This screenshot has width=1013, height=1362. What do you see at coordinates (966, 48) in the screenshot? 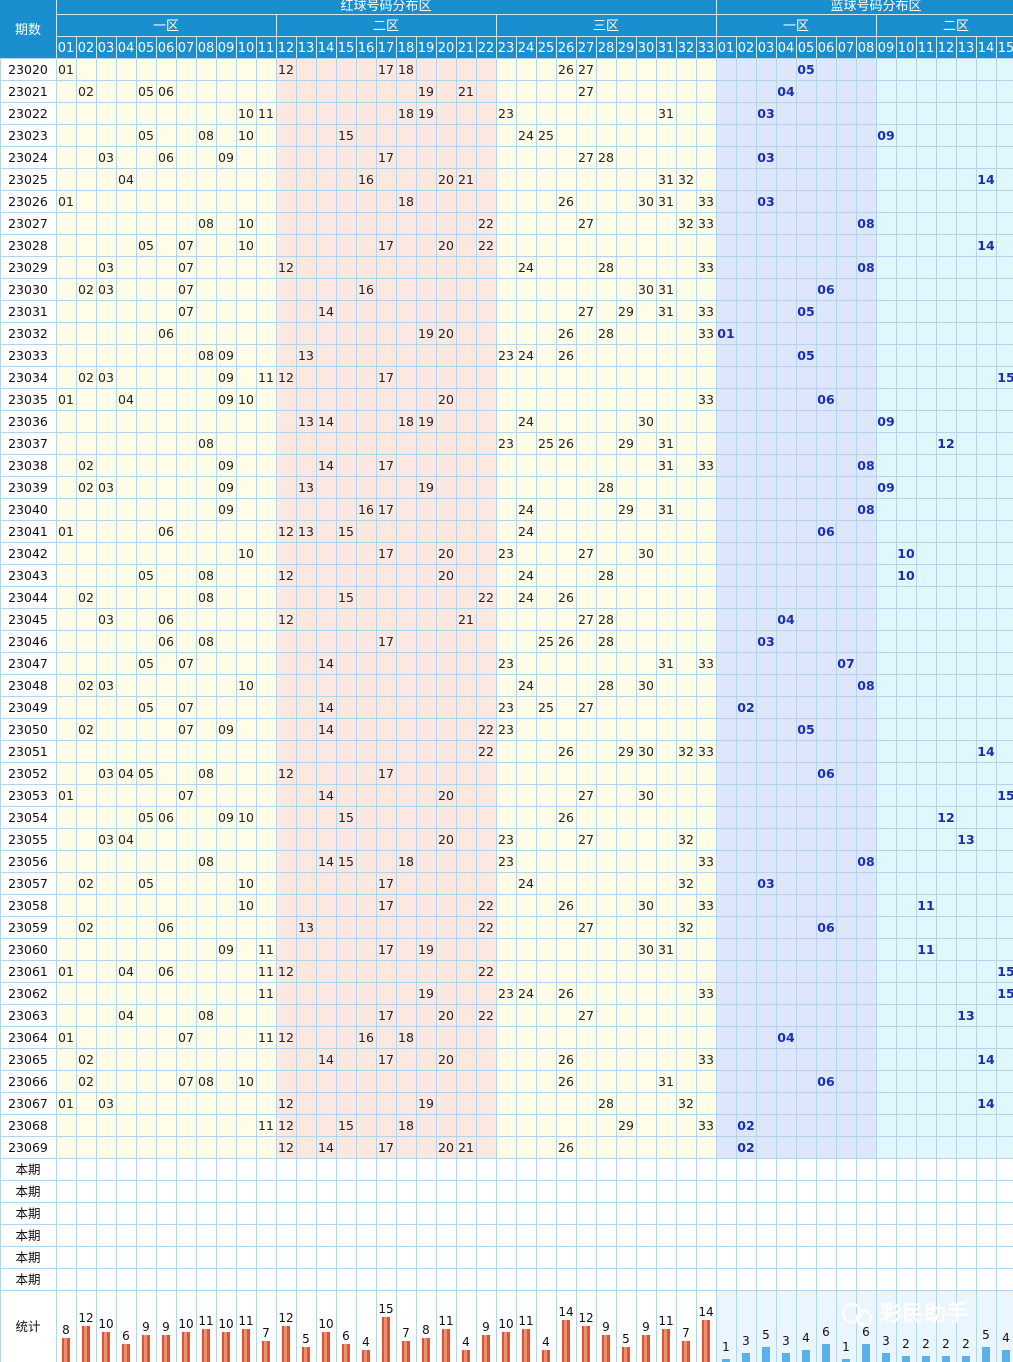
I see `blue-column-header: 13` at bounding box center [966, 48].